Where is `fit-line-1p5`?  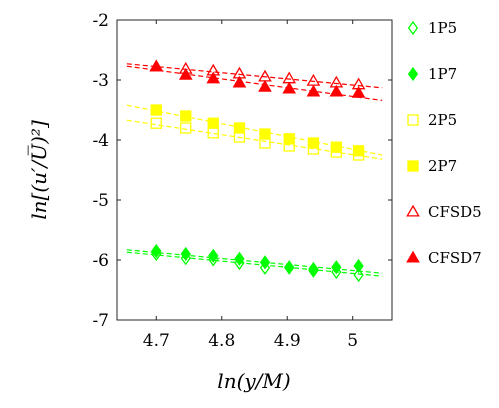 fit-line-1p5 is located at coordinates (254, 264).